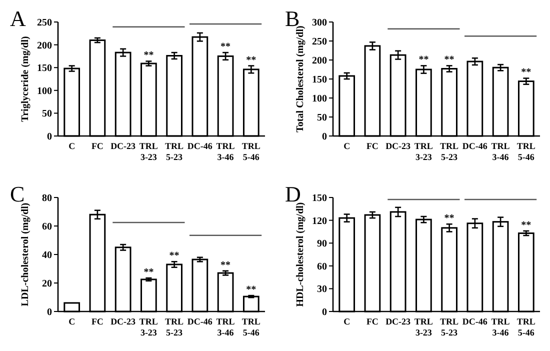  Describe the element at coordinates (322, 244) in the screenshot. I see `y-tick-label: 90` at that location.